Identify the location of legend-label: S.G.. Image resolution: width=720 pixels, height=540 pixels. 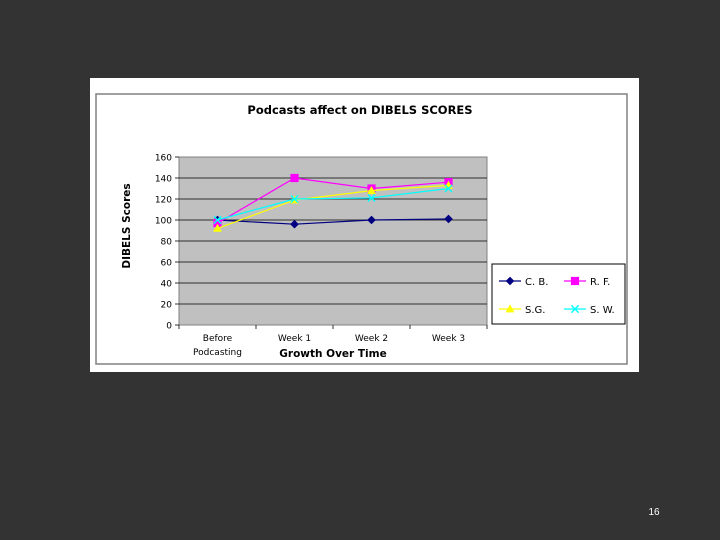
(535, 310).